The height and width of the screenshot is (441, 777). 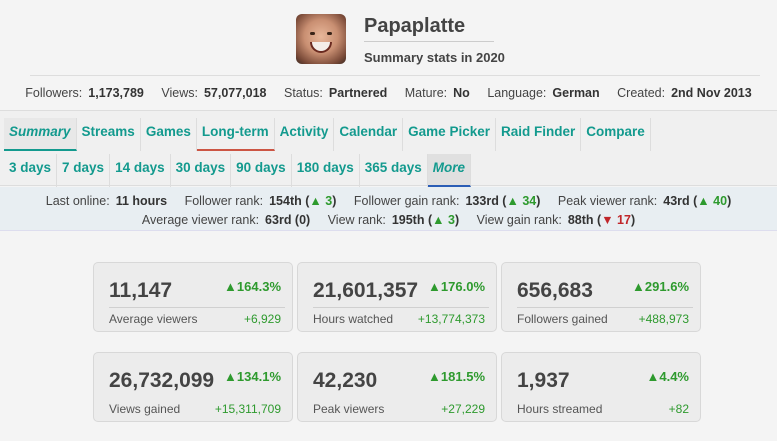 What do you see at coordinates (252, 286) in the screenshot?
I see `stat-percent: ▲164.3%` at bounding box center [252, 286].